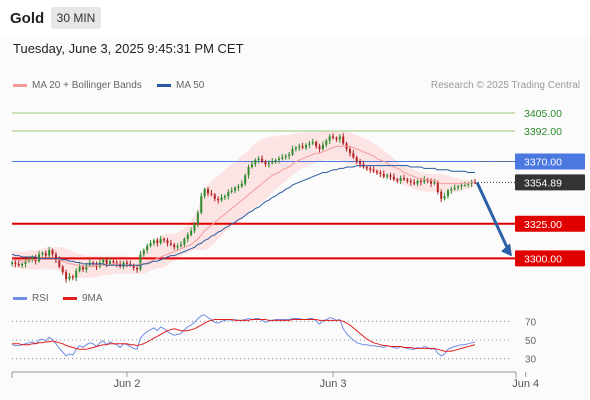 The height and width of the screenshot is (400, 590). Describe the element at coordinates (492, 216) in the screenshot. I see `projection-arrow-shaft` at that location.